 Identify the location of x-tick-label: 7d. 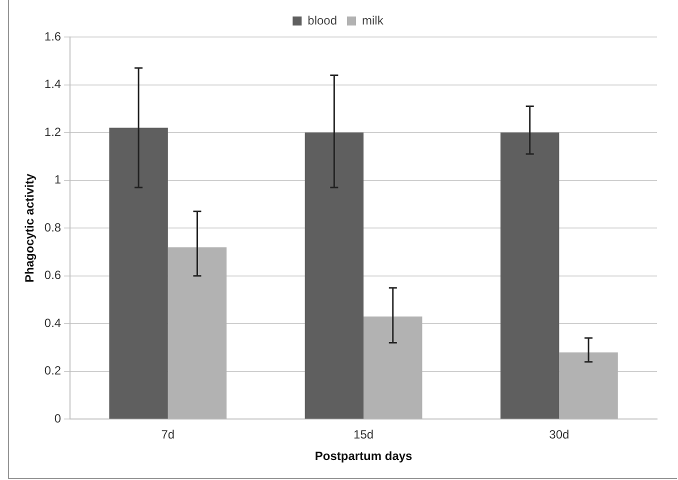
(168, 435).